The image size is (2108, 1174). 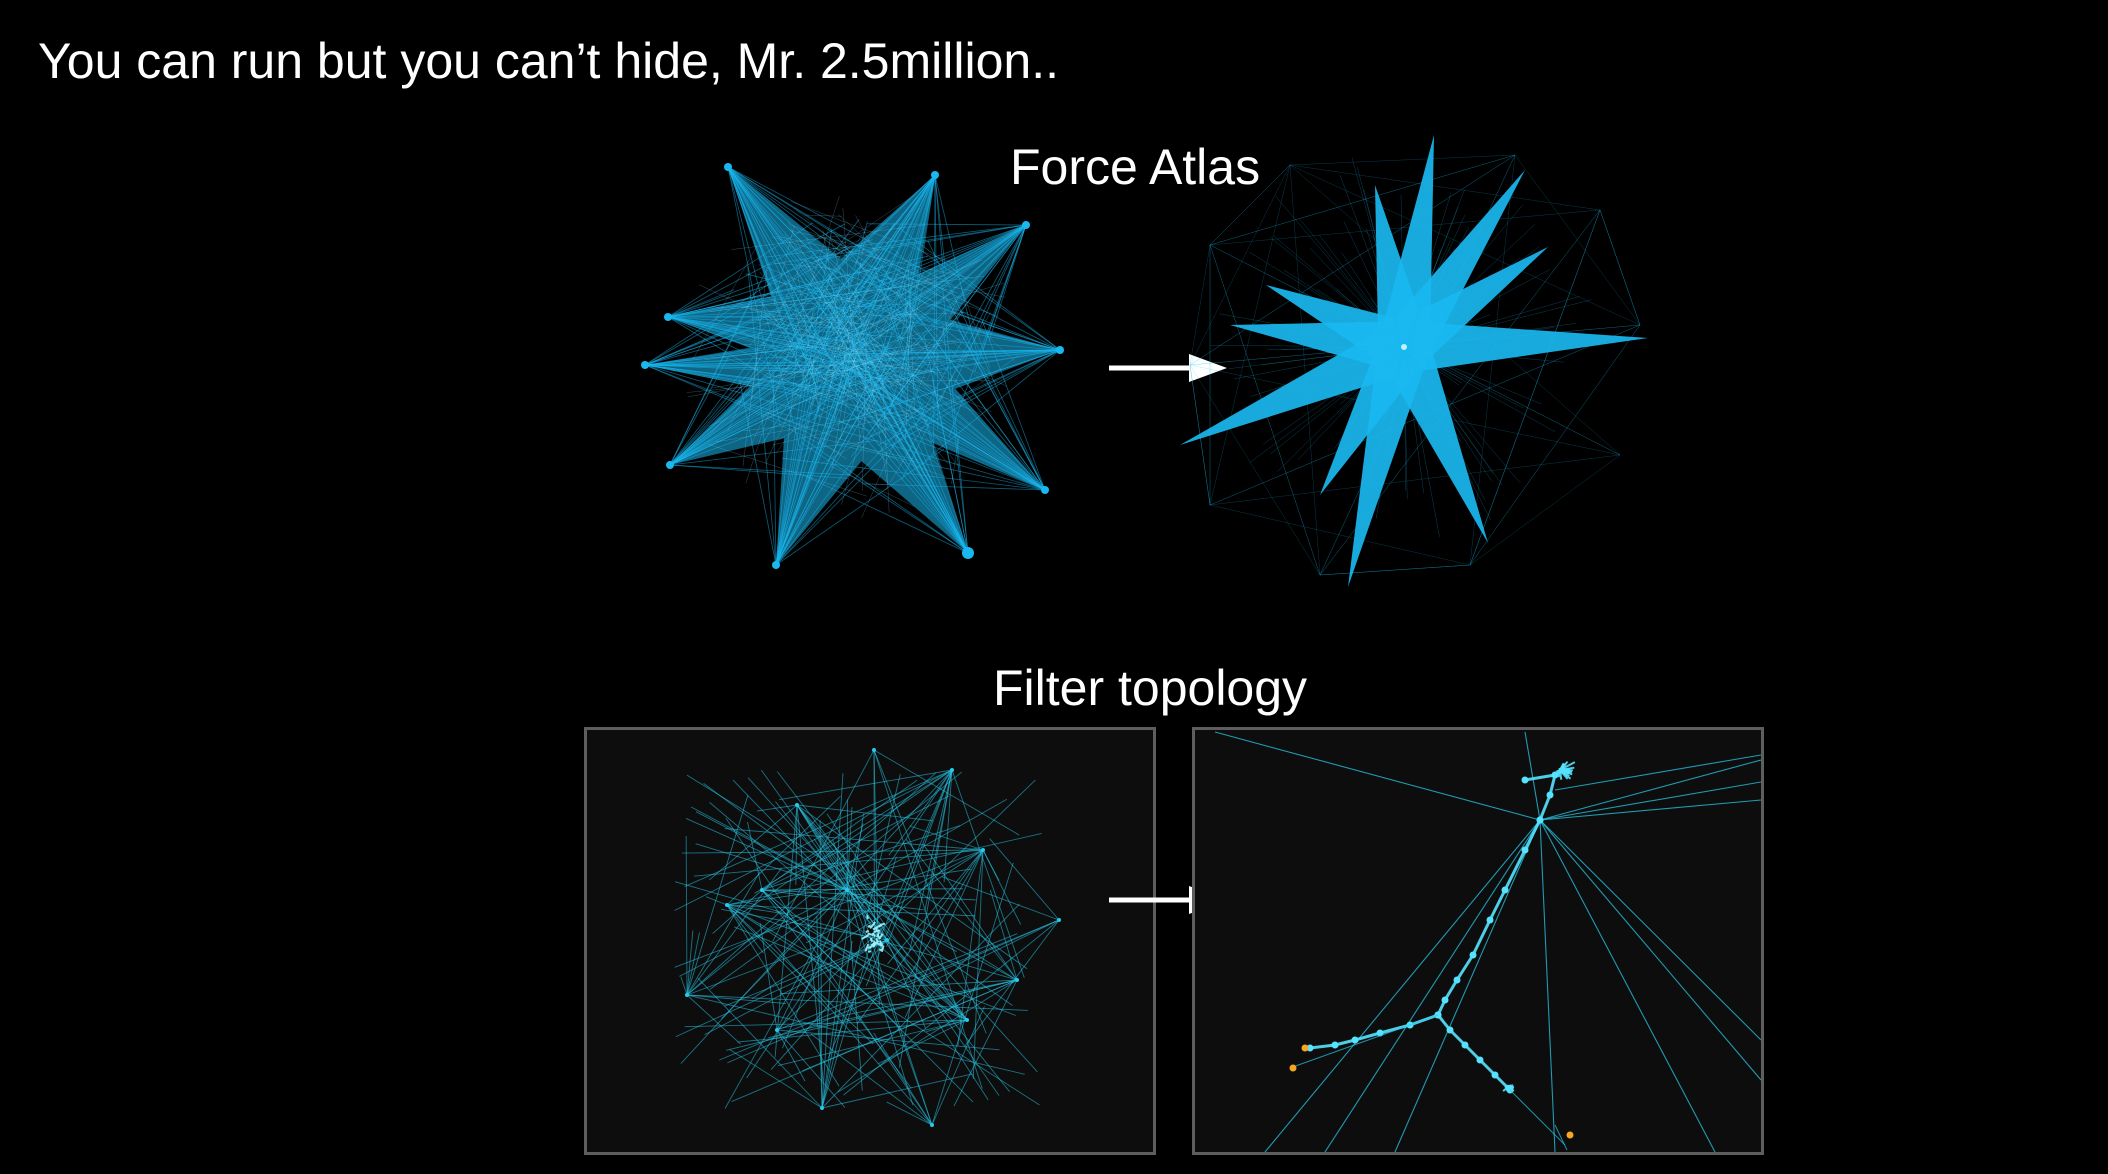 What do you see at coordinates (867, 937) in the screenshot?
I see `network-graph-before-filter` at bounding box center [867, 937].